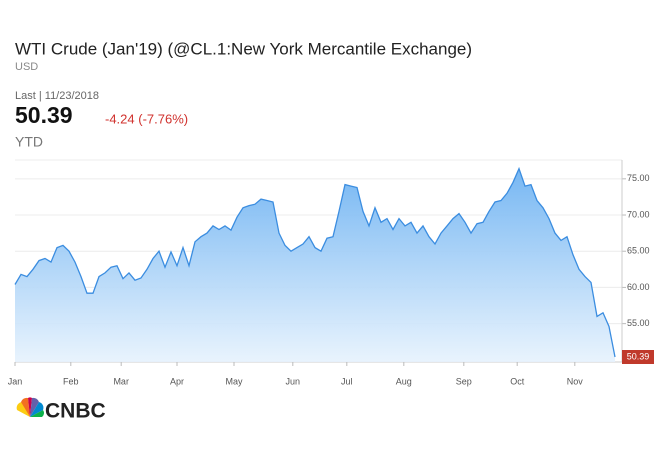 The image size is (670, 450). I want to click on y-tick-label: 75.00, so click(638, 178).